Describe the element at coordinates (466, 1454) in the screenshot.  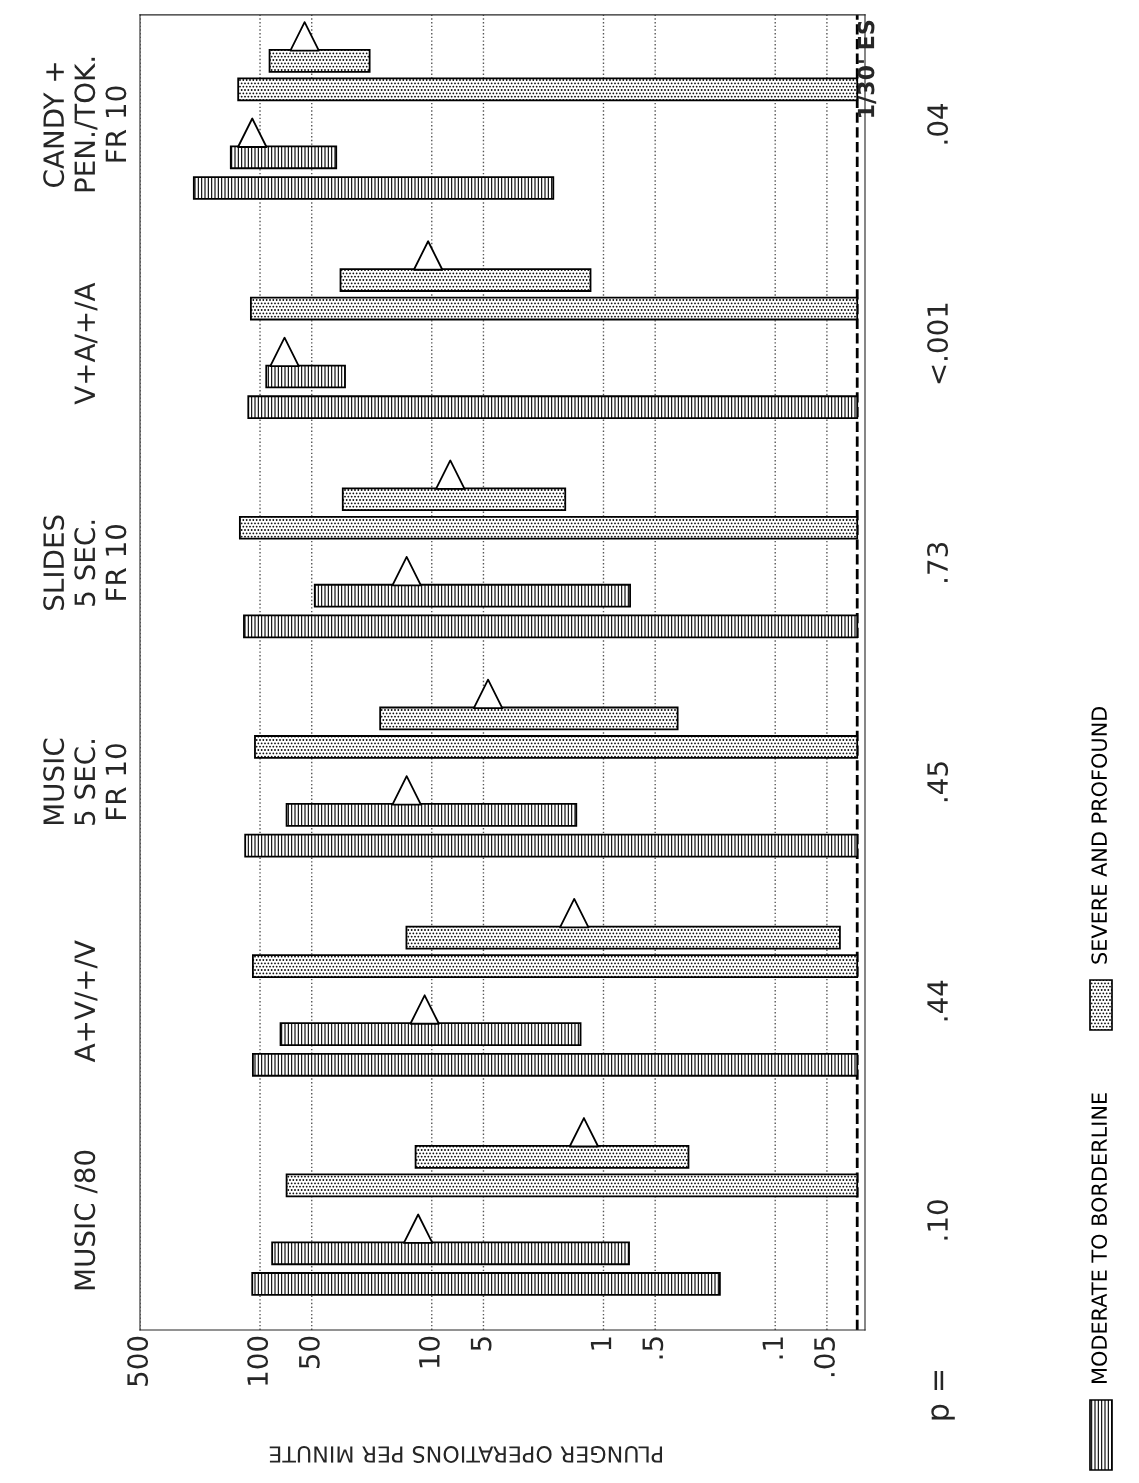
I see `x-axis-title: PLUNGER OPERATIONS PER MINUTE` at that location.